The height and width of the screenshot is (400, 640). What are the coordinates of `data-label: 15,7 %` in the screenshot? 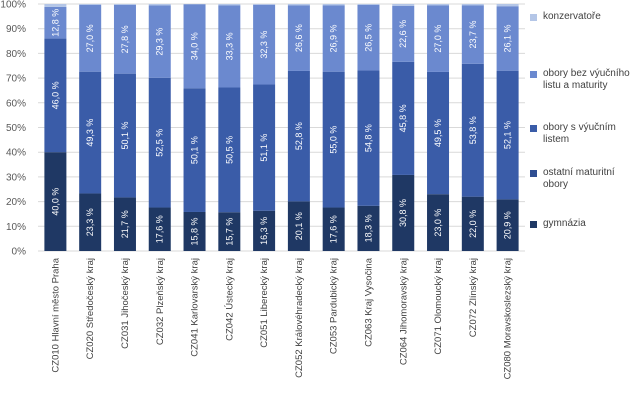 It's located at (229, 232).